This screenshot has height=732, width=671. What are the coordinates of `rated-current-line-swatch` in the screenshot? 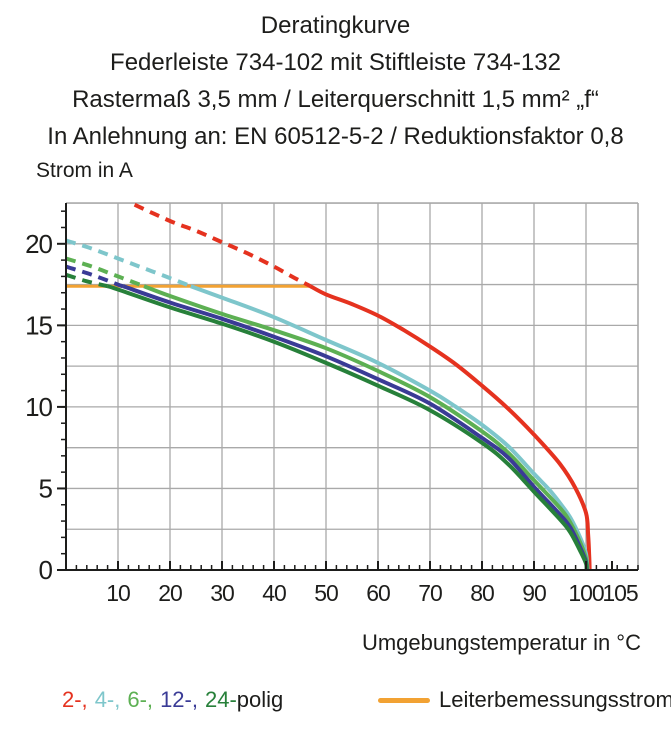 It's located at (404, 700).